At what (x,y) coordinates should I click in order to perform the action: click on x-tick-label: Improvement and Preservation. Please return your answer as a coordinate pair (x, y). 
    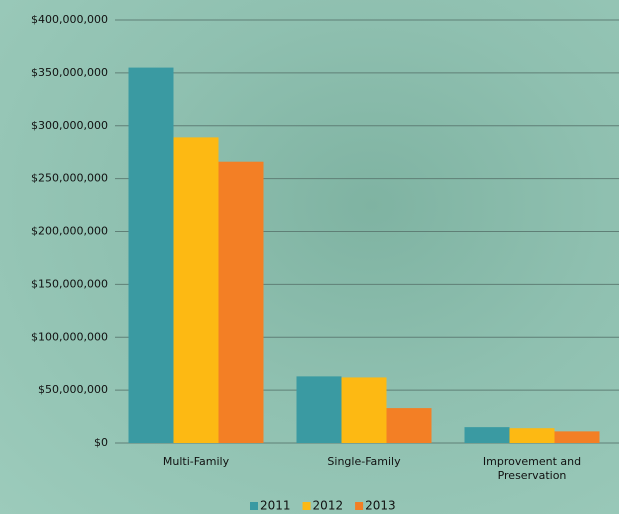
    Looking at the image, I should click on (532, 468).